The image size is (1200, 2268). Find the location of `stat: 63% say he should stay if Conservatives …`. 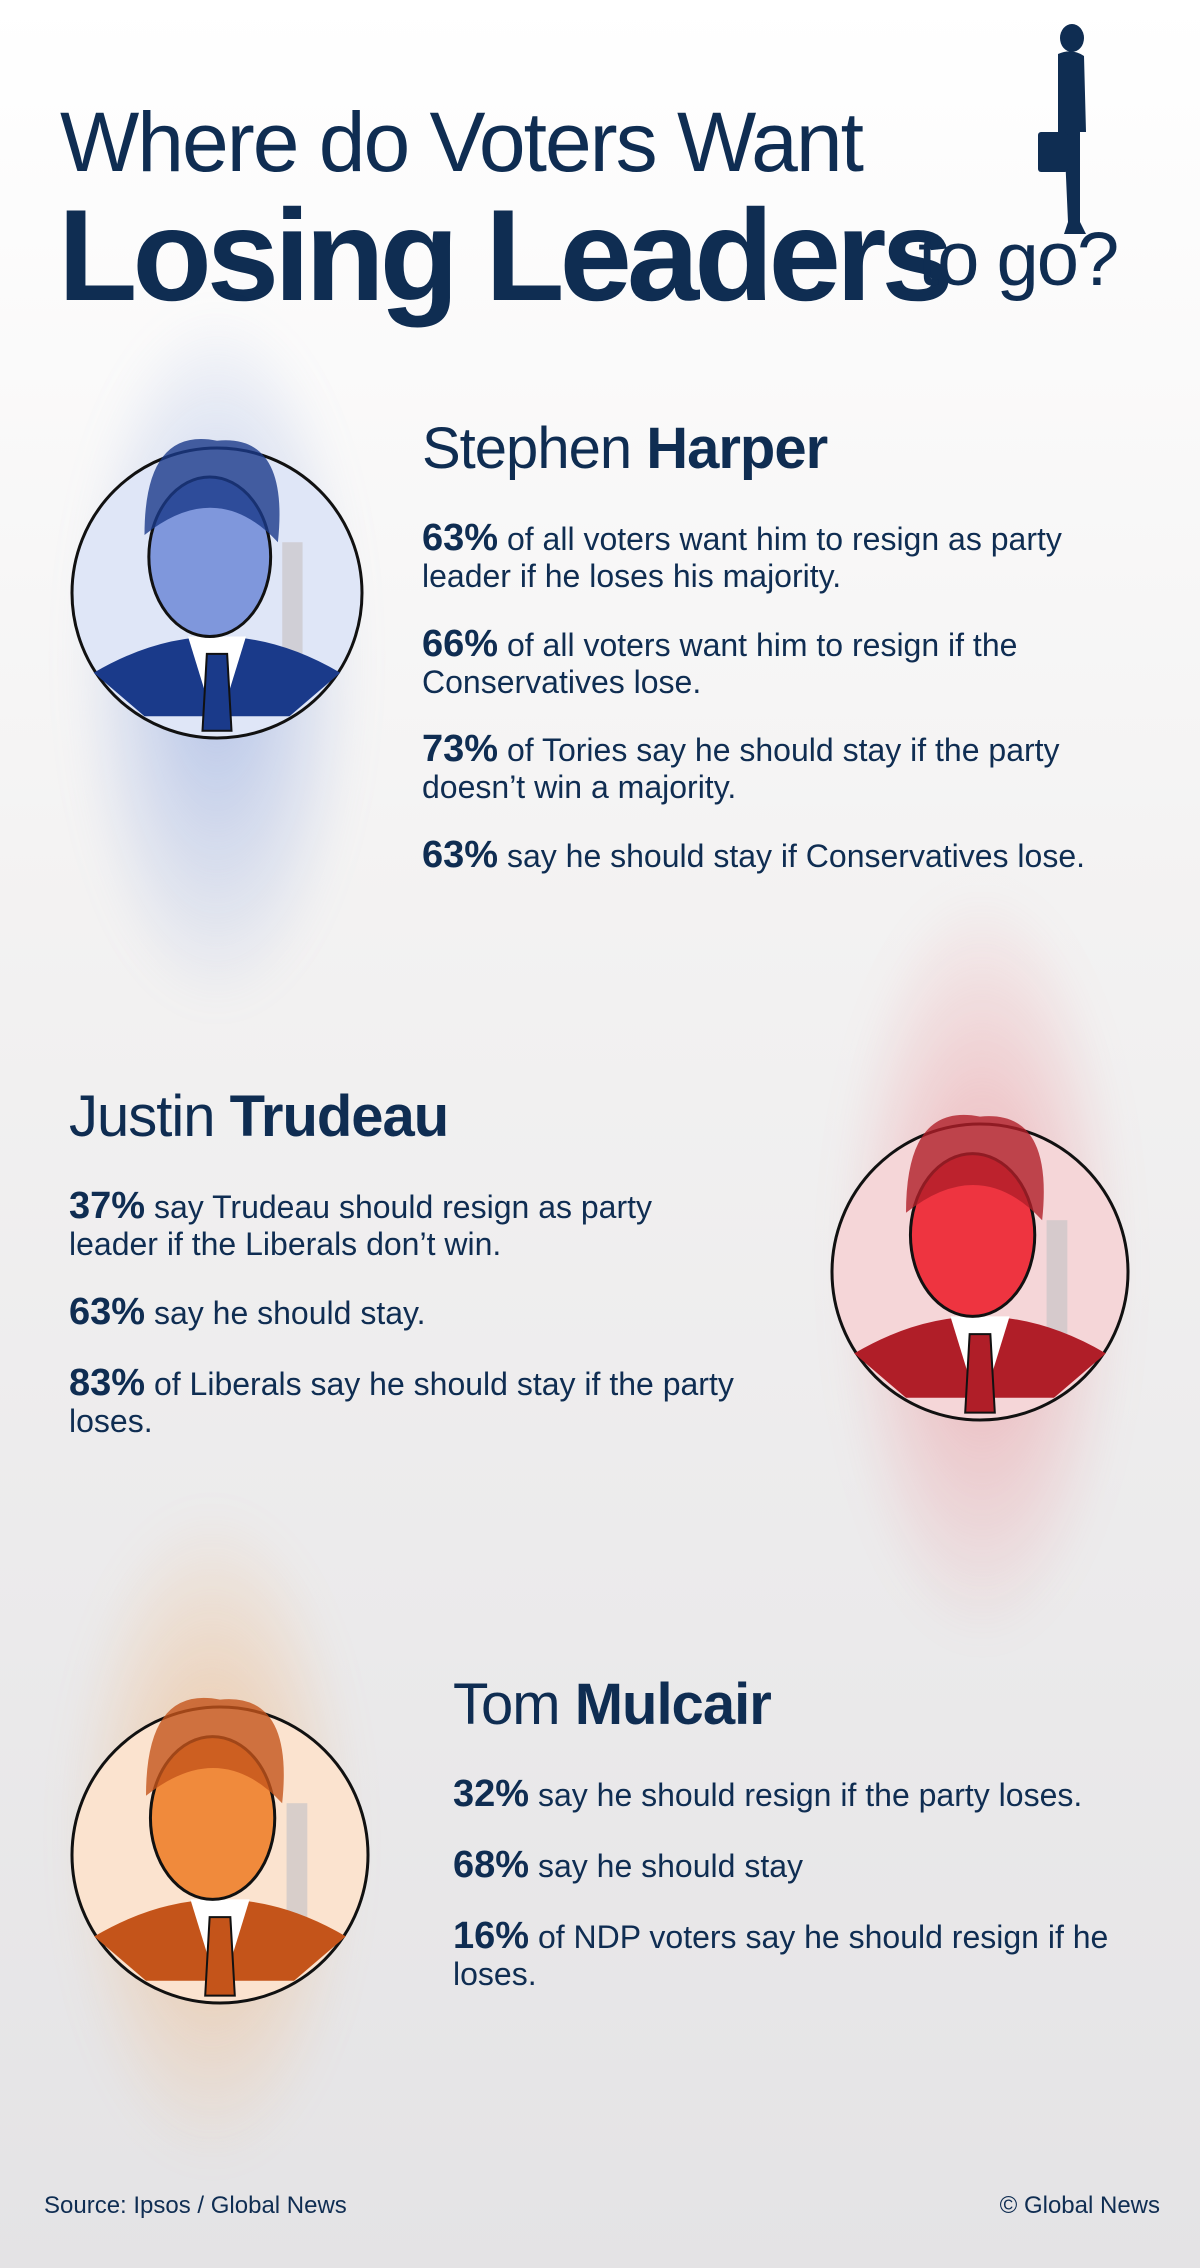

stat: 63% say he should stay if Conservatives … is located at coordinates (782, 854).